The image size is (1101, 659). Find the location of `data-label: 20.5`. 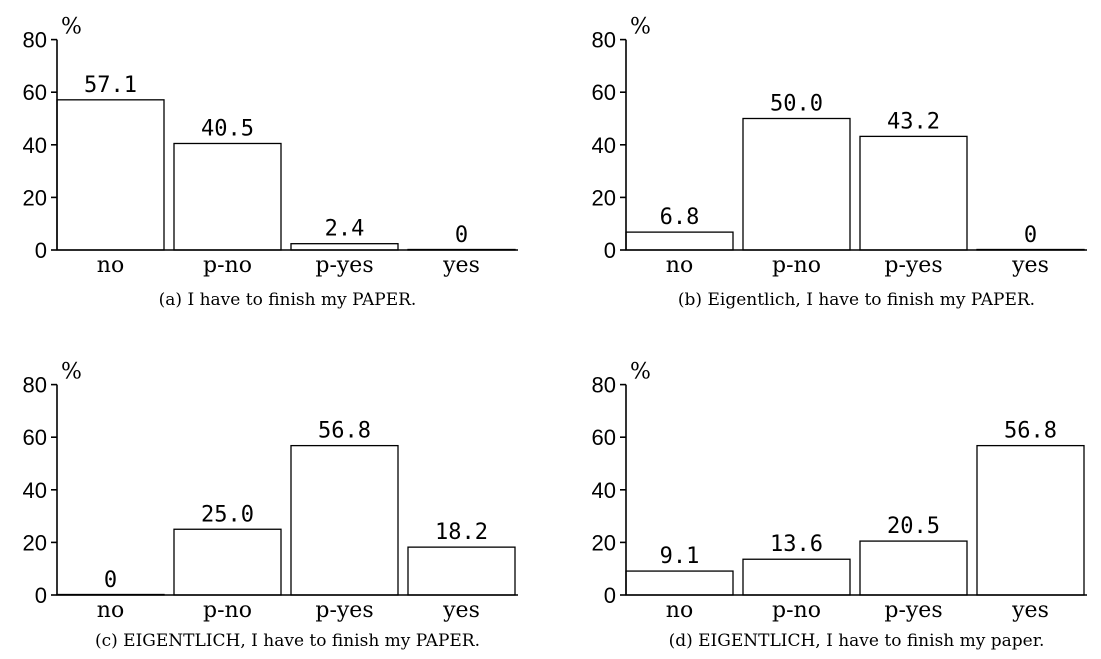

data-label: 20.5 is located at coordinates (913, 526).